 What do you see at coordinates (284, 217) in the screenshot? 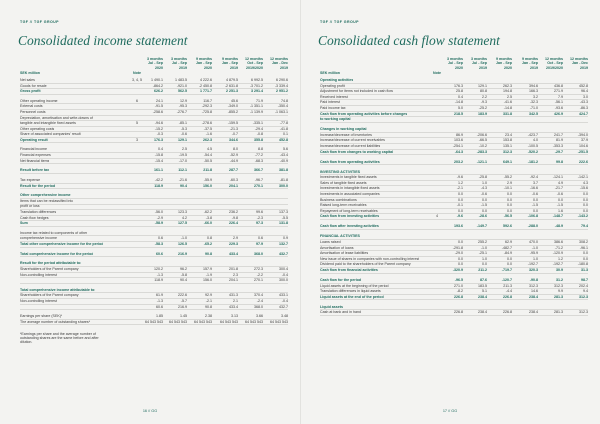
I see `cell-value: -5.5` at bounding box center [284, 217].